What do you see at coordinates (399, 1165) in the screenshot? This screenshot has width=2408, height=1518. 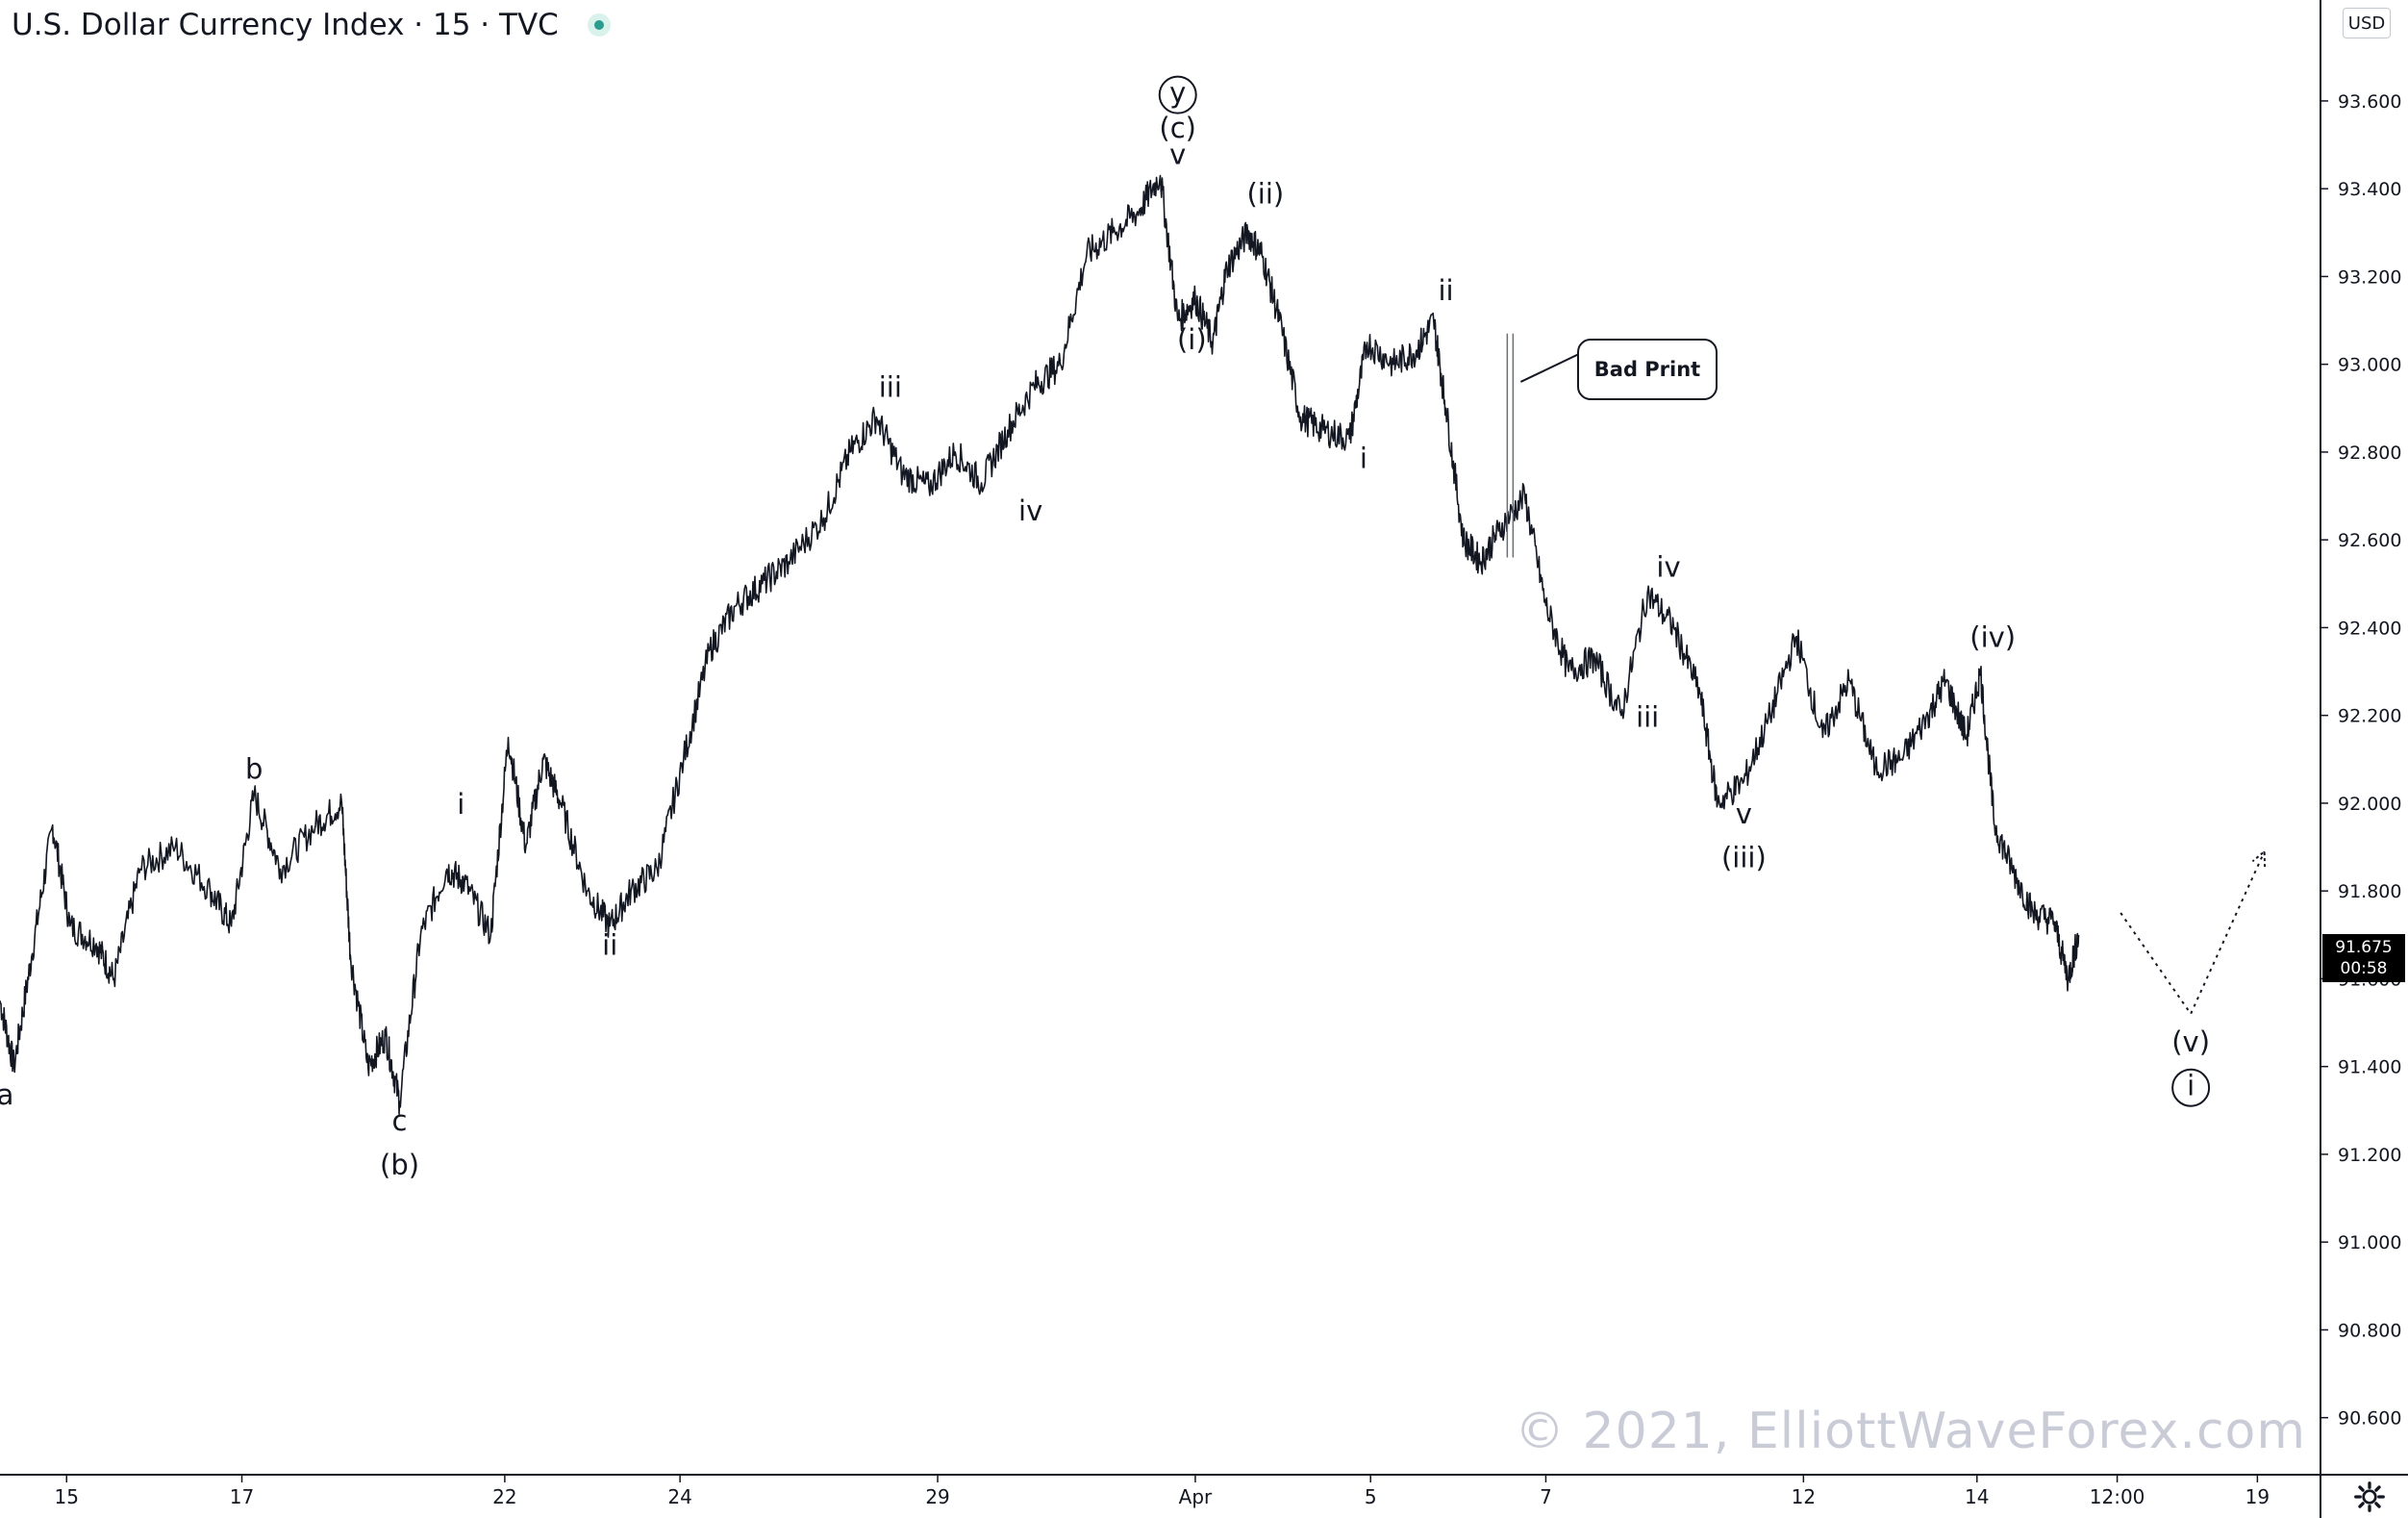 I see `wave-label: (b)` at bounding box center [399, 1165].